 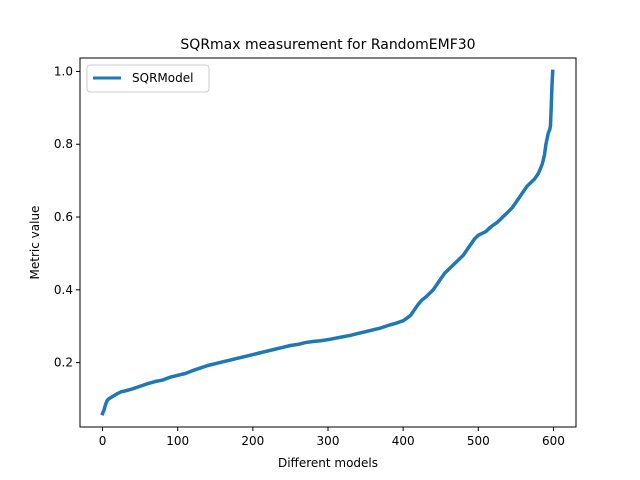 What do you see at coordinates (63, 71) in the screenshot?
I see `y-tick-label: 1.0` at bounding box center [63, 71].